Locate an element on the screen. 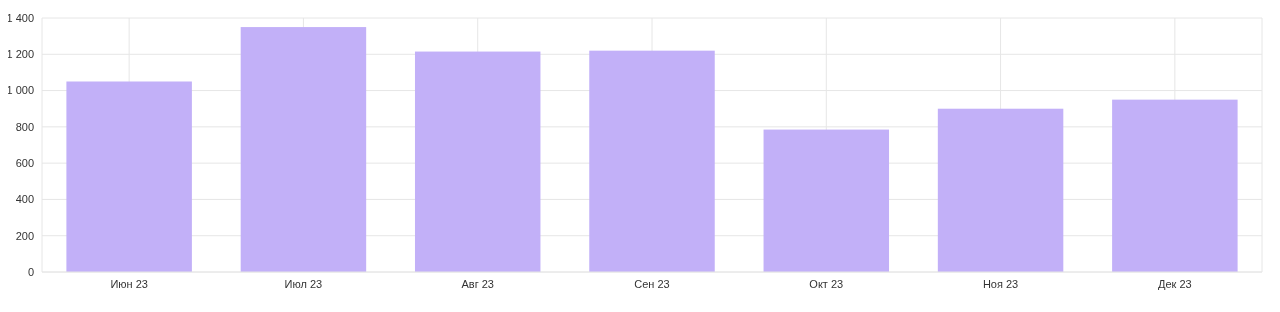 The width and height of the screenshot is (1280, 312). y-tick-label: 1 400 is located at coordinates (20, 17).